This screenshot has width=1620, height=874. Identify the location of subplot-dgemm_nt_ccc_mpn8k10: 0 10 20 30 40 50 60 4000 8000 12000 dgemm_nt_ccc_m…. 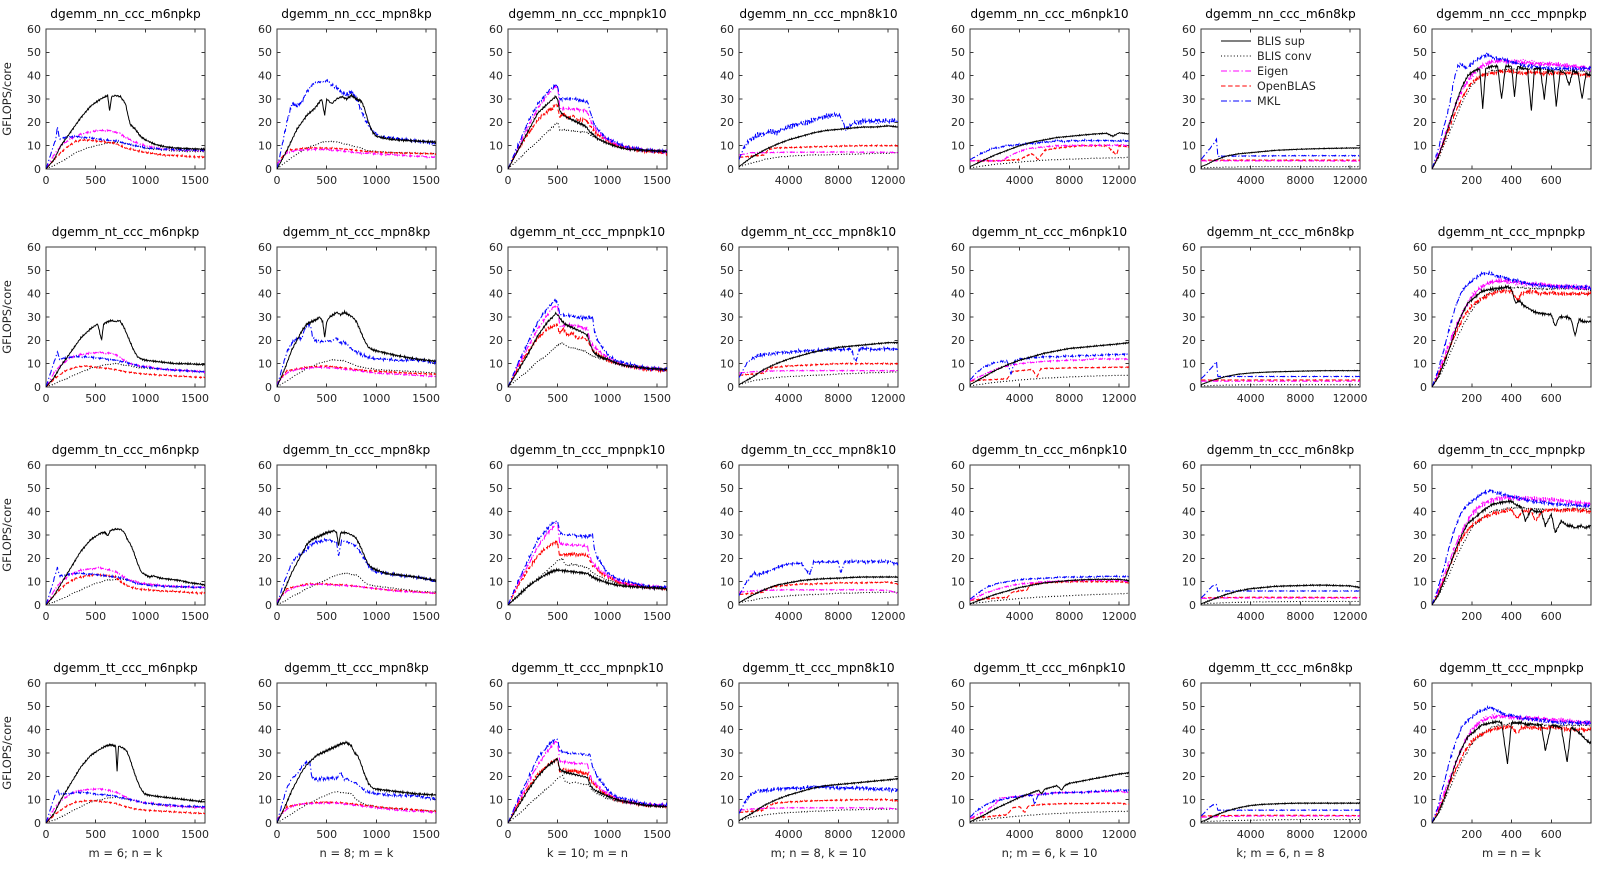
(813, 315).